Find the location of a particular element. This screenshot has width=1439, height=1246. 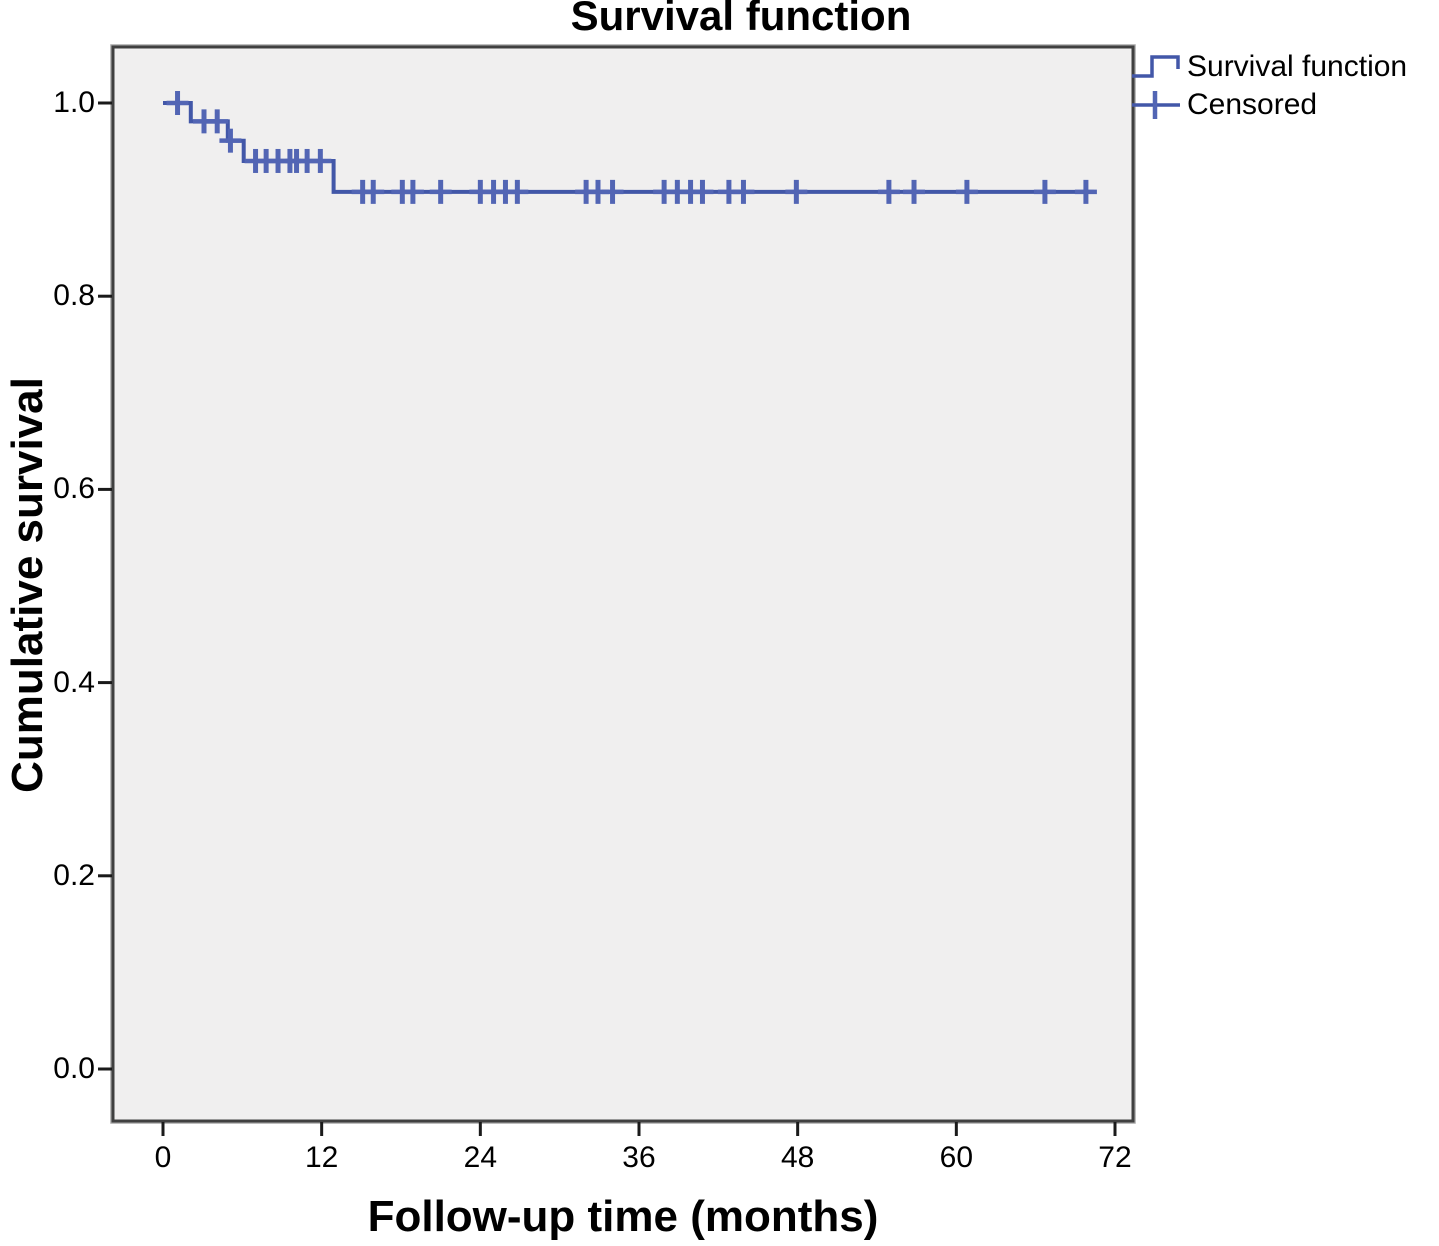

legend-item-survival: Survival function is located at coordinates (1269, 67).